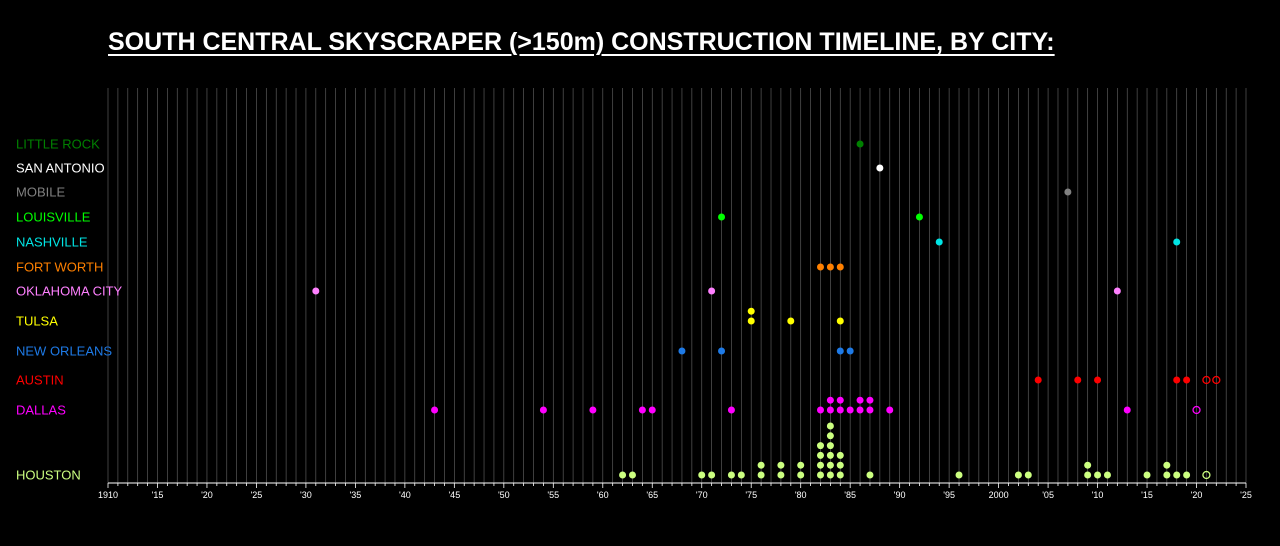 The image size is (1280, 546). I want to click on x-tick-label: '85, so click(850, 495).